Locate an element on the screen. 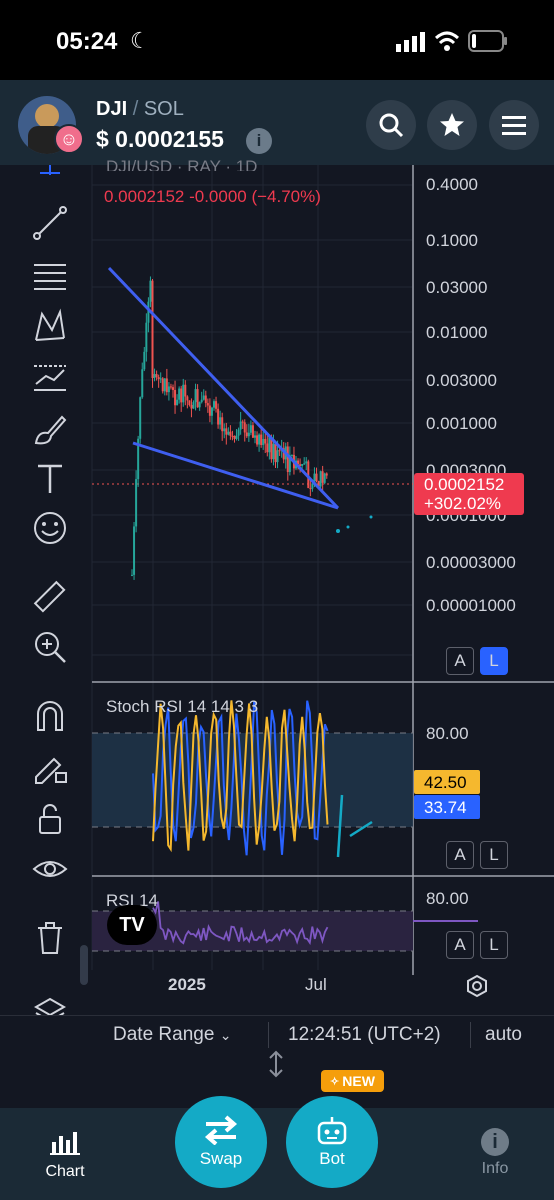  search-button is located at coordinates (391, 125).